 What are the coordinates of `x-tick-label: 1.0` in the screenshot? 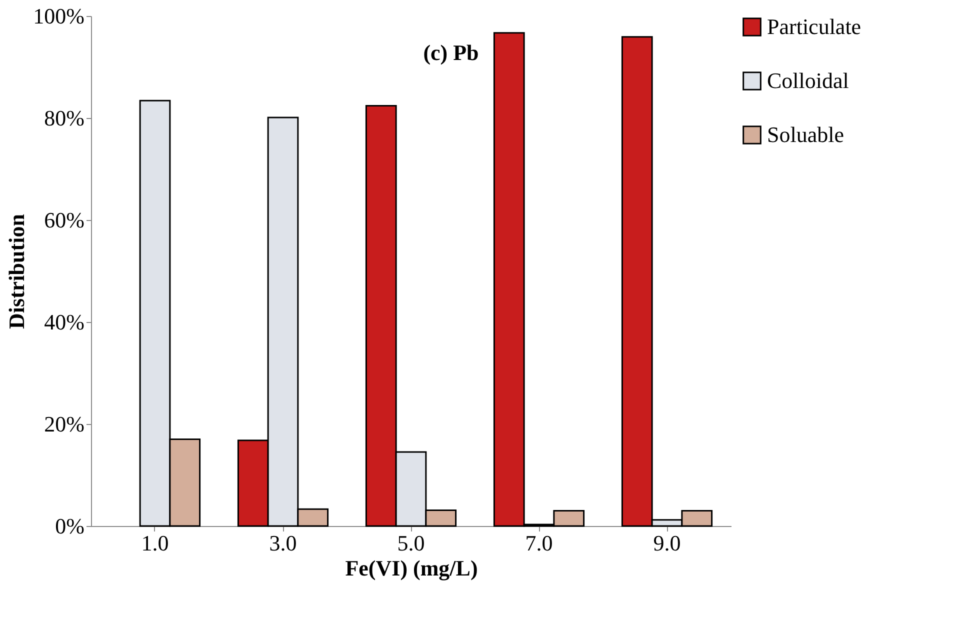 It's located at (155, 543).